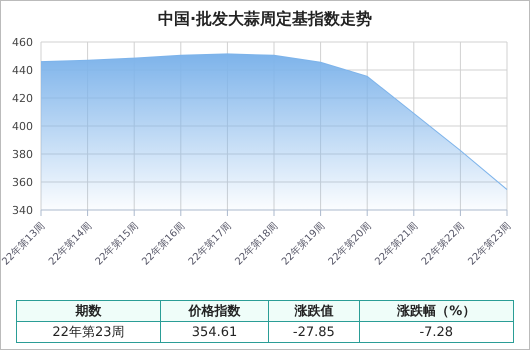  I want to click on y-tick-label: 360, so click(22, 182).